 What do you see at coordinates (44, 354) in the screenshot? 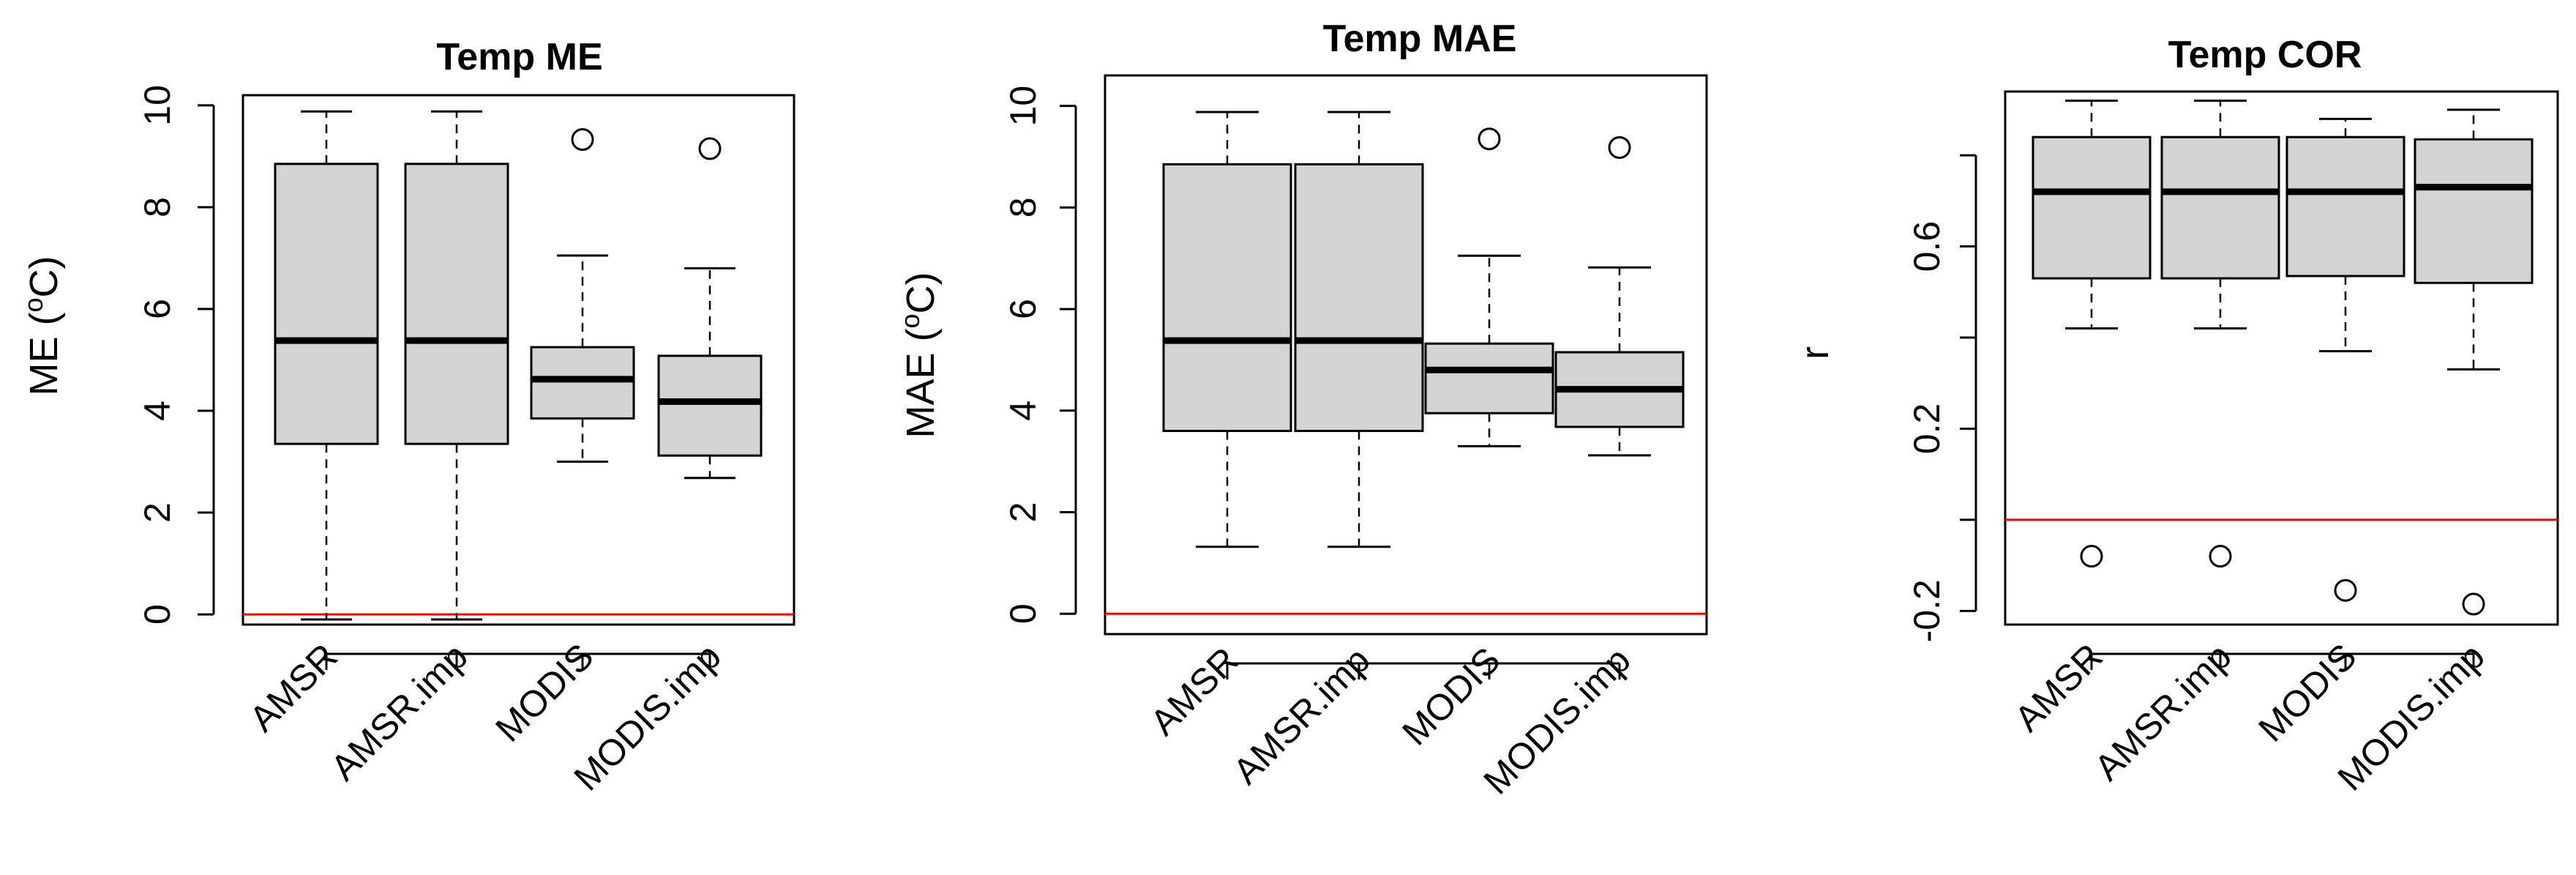
I see `y-label-main: ME (` at bounding box center [44, 354].